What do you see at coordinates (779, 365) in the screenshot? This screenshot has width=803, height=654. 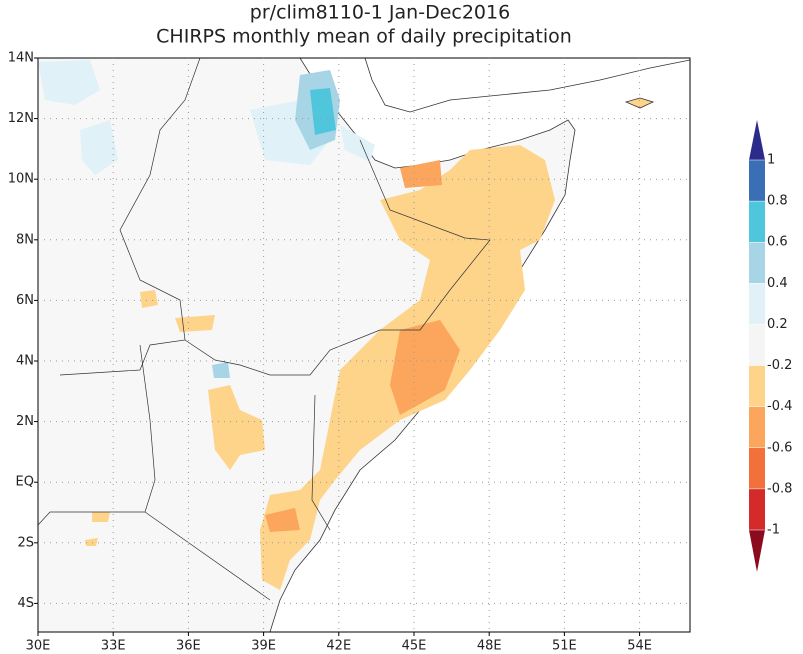 I see `colorbar-label: -0.2` at bounding box center [779, 365].